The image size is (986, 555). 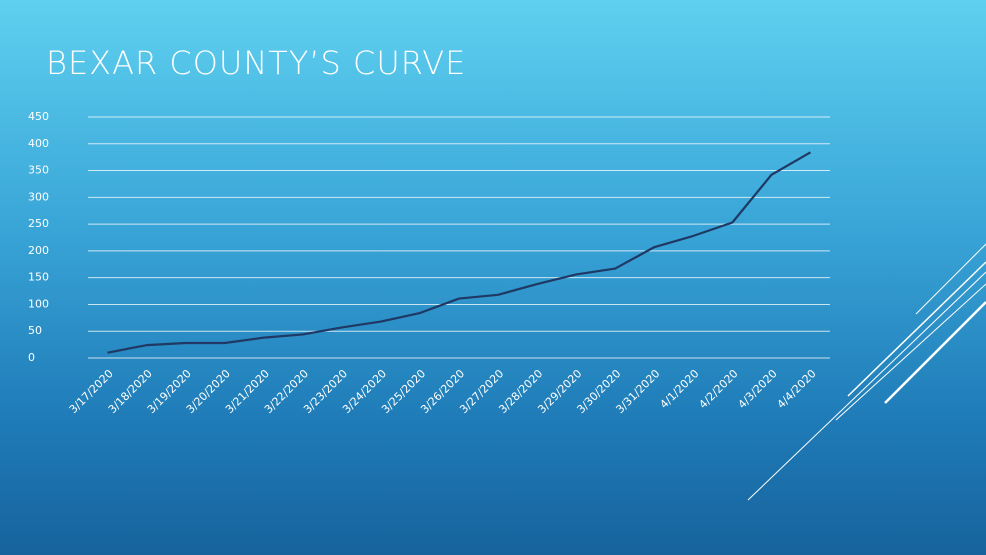 What do you see at coordinates (38, 196) in the screenshot?
I see `y-tick-label: 300` at bounding box center [38, 196].